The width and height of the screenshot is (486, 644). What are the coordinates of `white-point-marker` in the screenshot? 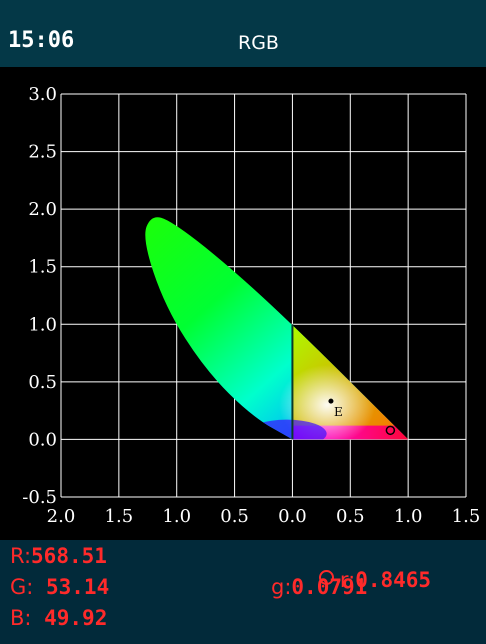 It's located at (331, 401).